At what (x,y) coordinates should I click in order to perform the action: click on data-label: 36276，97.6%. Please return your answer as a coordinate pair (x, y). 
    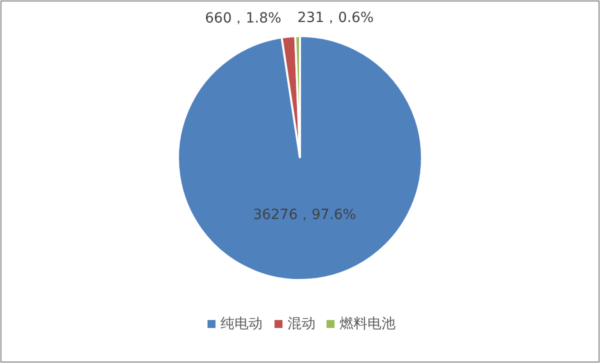
    Looking at the image, I should click on (304, 214).